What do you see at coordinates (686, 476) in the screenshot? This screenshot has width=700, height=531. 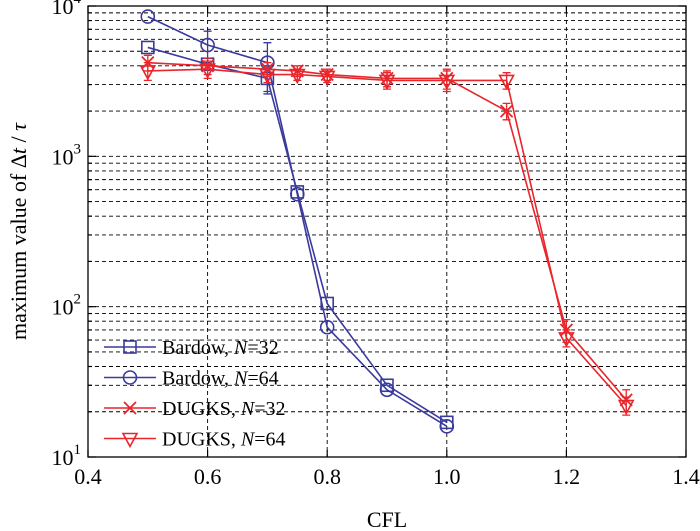 I see `x-tick-label: 1.4` at bounding box center [686, 476].